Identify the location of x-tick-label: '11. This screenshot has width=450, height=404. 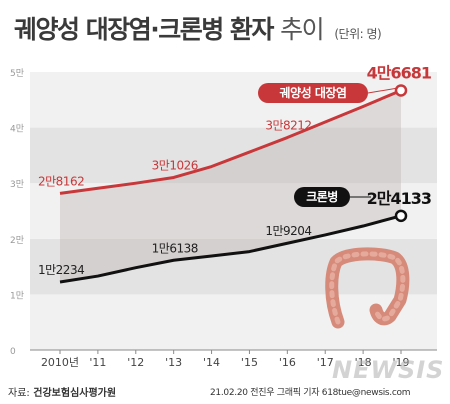
(97, 362).